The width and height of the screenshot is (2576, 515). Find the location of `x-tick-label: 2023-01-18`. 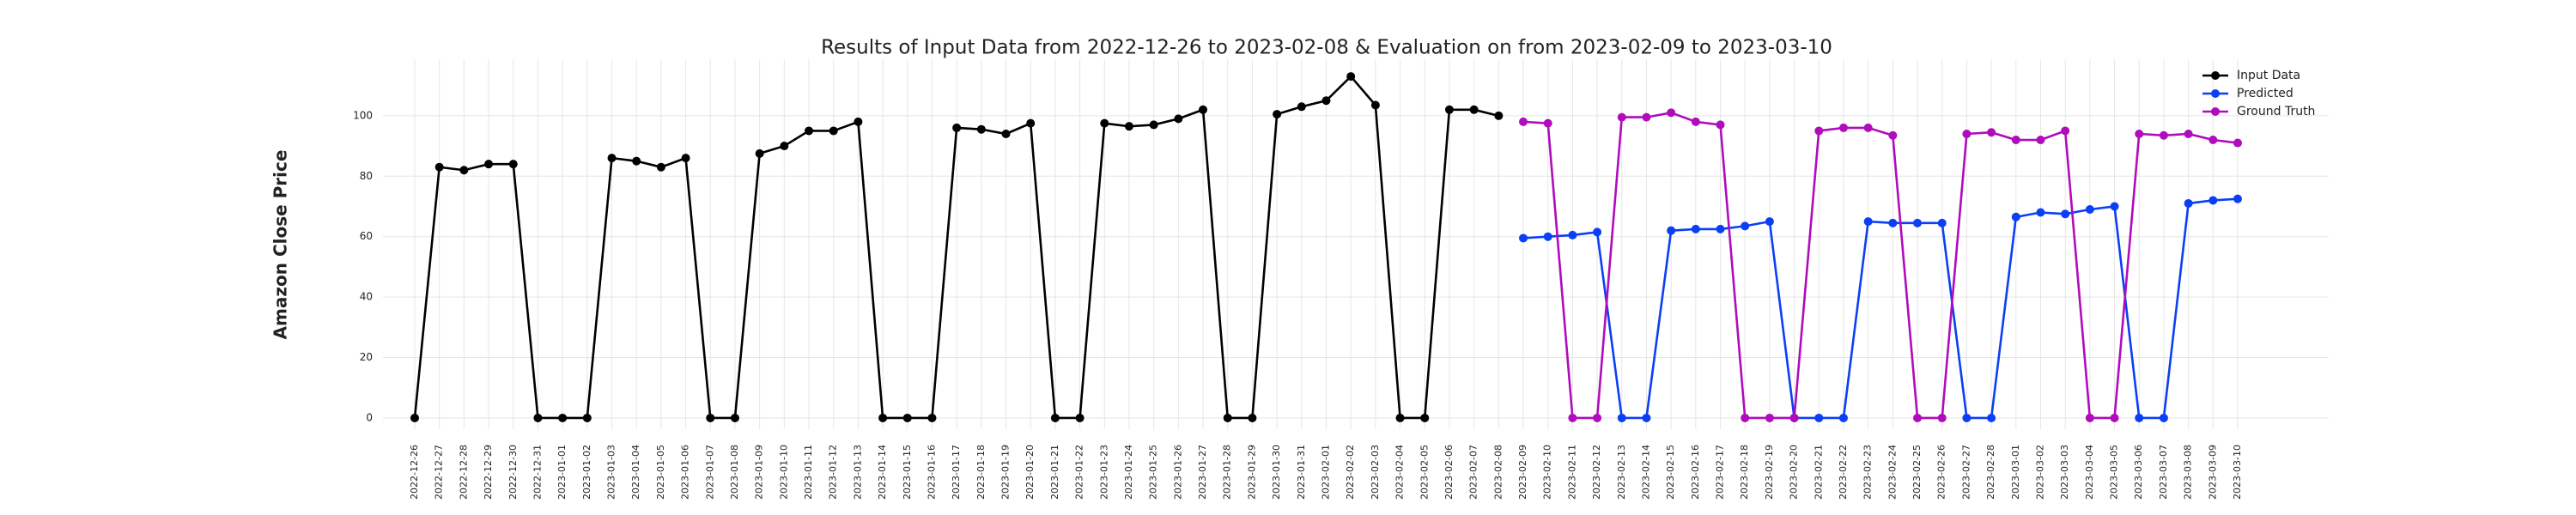

x-tick-label: 2023-01-18 is located at coordinates (981, 472).